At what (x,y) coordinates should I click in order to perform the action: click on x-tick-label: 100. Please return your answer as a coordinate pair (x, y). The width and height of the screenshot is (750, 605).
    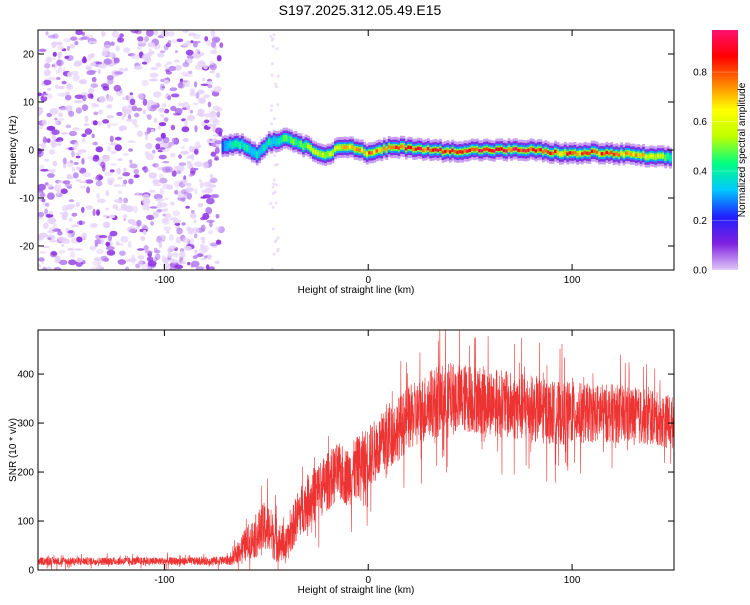
    Looking at the image, I should click on (572, 280).